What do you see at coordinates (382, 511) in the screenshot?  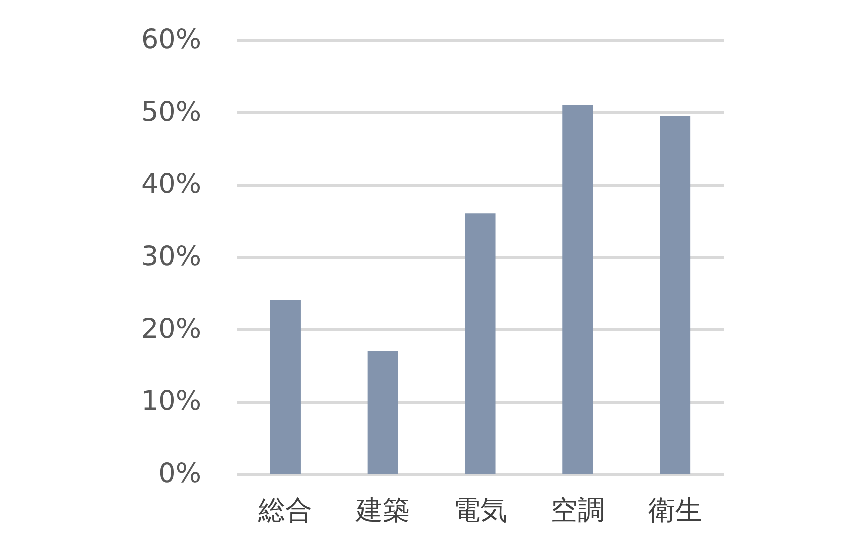 I see `x-tick-label: 建築` at bounding box center [382, 511].